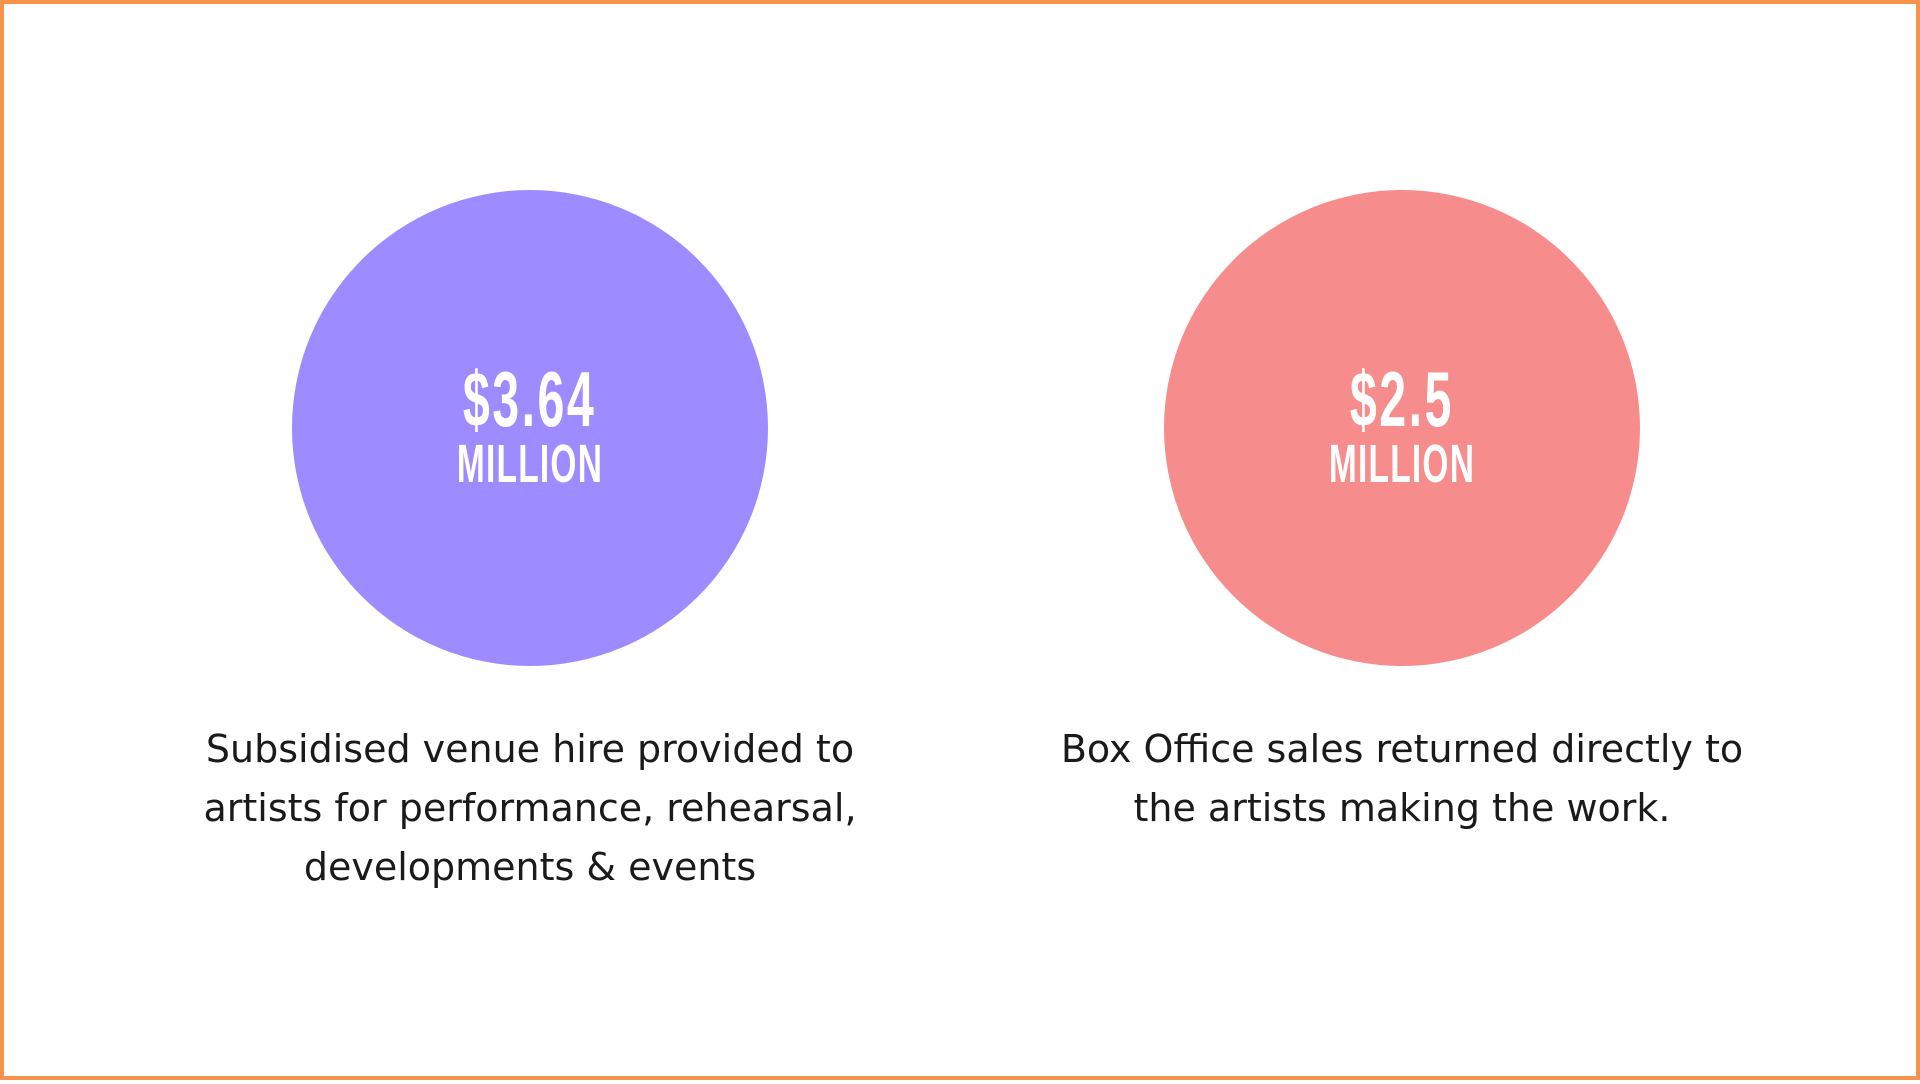 The width and height of the screenshot is (1920, 1084). I want to click on caption-line: developments & events, so click(530, 867).